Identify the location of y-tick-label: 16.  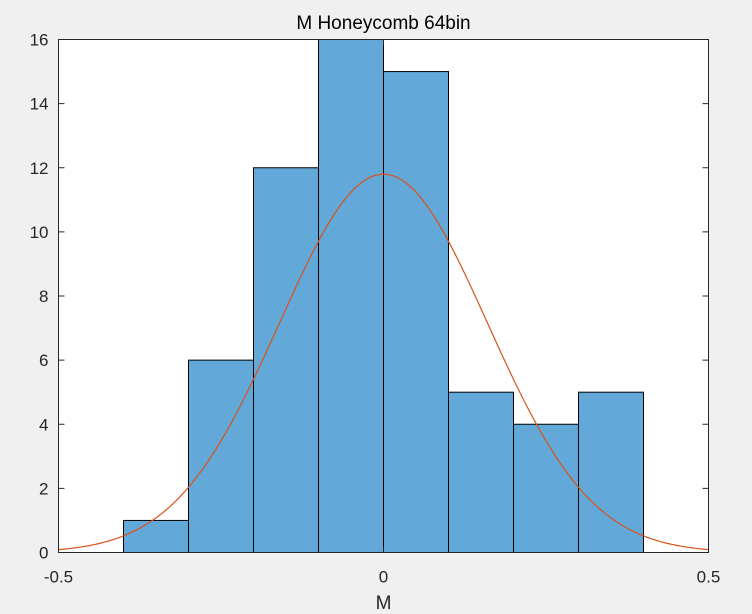
(39, 40).